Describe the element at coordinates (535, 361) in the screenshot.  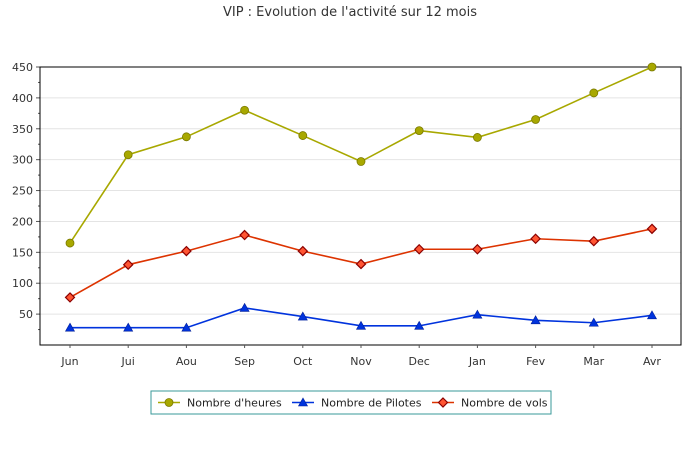
I see `x-tick-label: Fev` at that location.